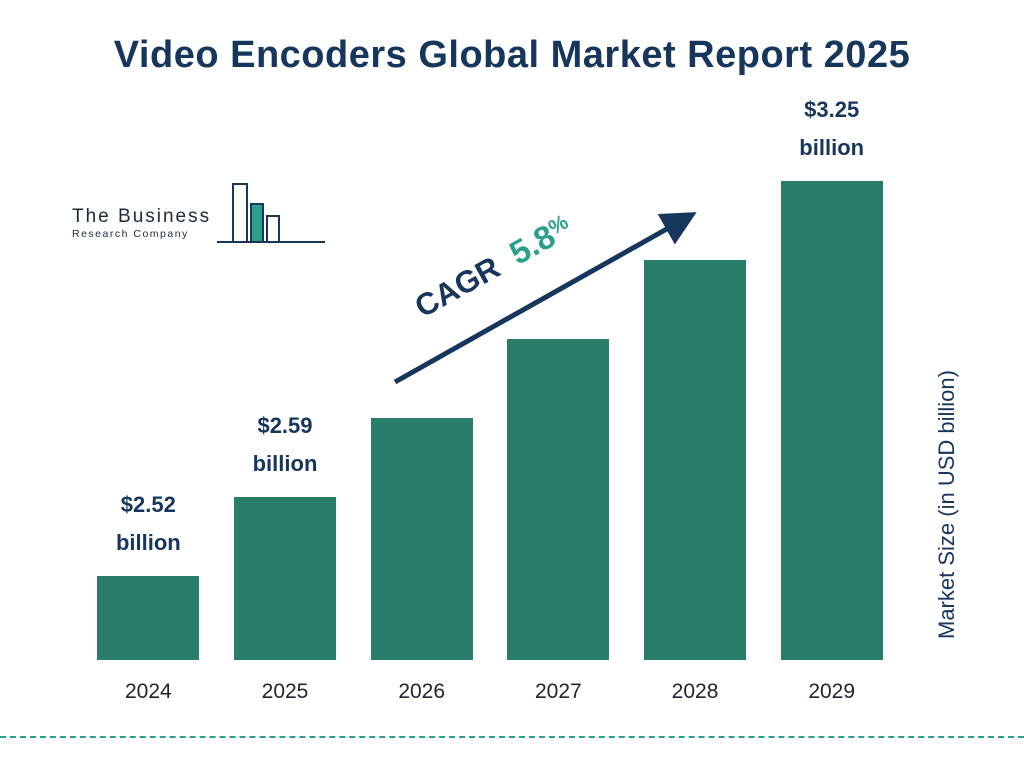 This screenshot has width=1024, height=768. I want to click on logo: The Business Research Company, so click(199, 214).